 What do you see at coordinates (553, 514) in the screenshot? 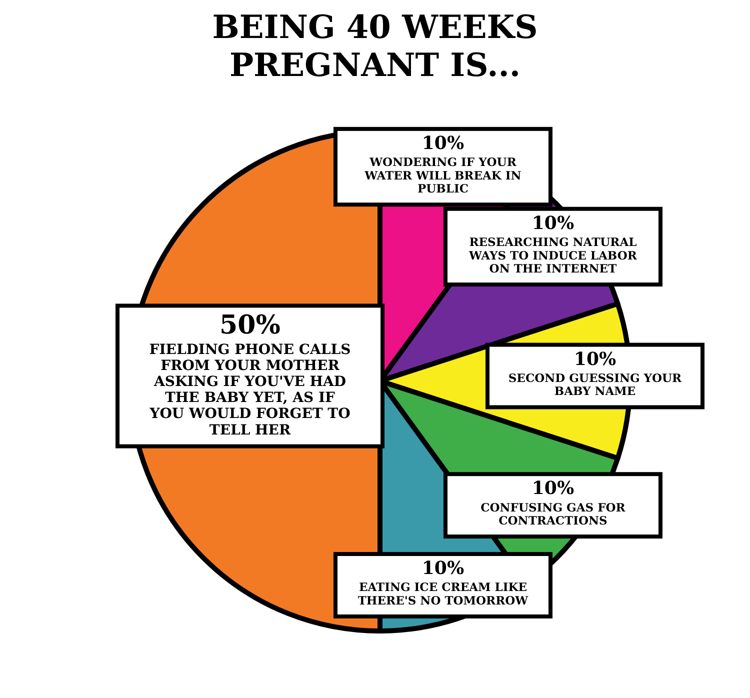
I see `slice-label: CONFUSING GAS FOR CONTRACTIONS` at bounding box center [553, 514].